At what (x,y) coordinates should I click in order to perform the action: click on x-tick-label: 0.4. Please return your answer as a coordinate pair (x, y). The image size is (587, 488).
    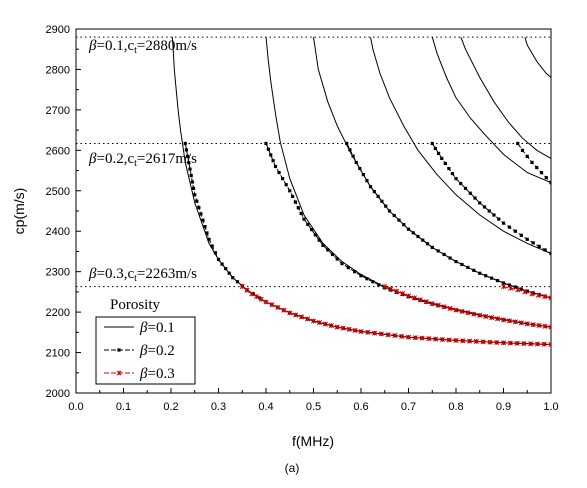
    Looking at the image, I should click on (265, 407).